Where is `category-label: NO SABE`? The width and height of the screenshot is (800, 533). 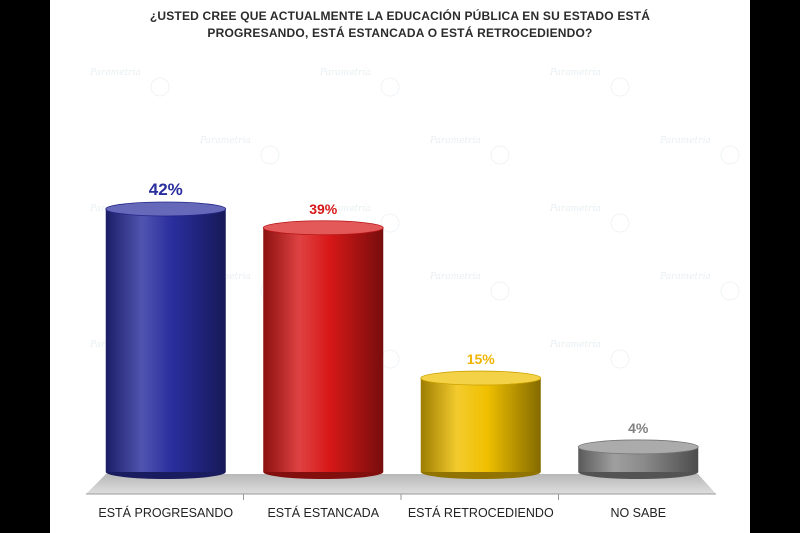 category-label: NO SABE is located at coordinates (638, 513).